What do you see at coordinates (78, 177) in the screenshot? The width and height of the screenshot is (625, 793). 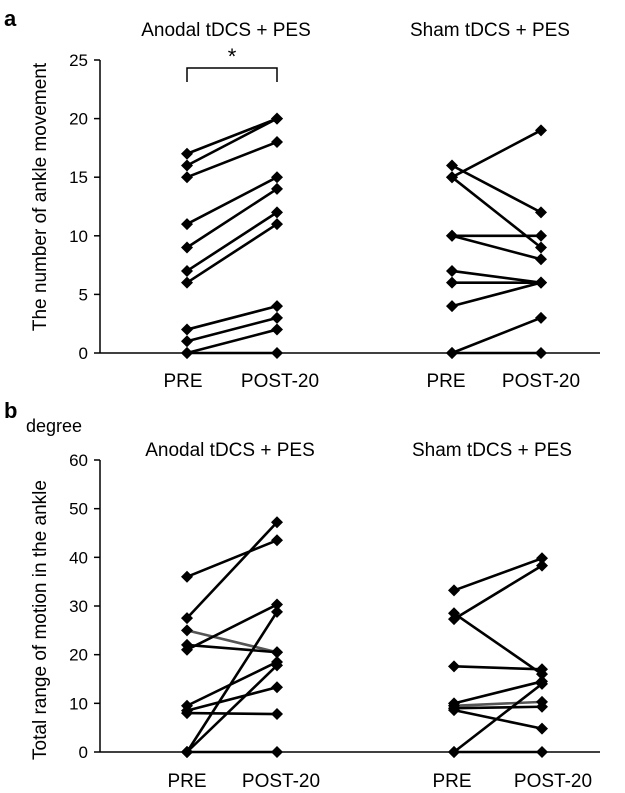 I see `y-tick-label: 15` at bounding box center [78, 177].